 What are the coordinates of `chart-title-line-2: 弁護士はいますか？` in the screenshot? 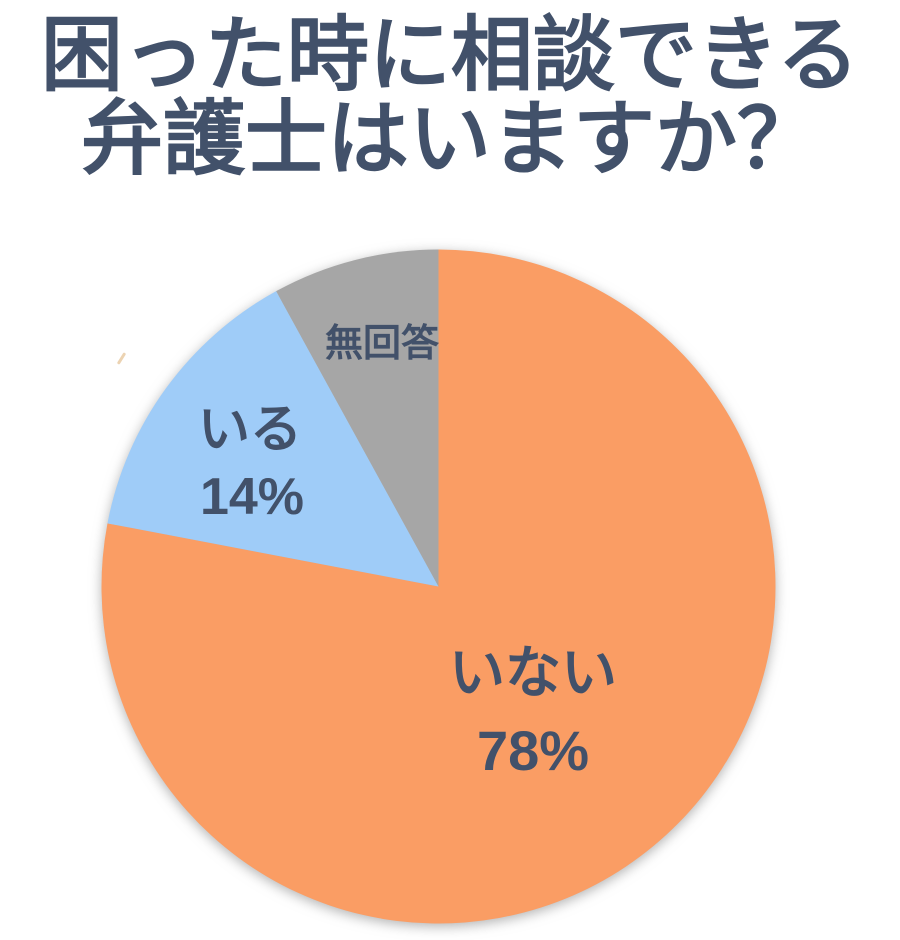 It's located at (449, 139).